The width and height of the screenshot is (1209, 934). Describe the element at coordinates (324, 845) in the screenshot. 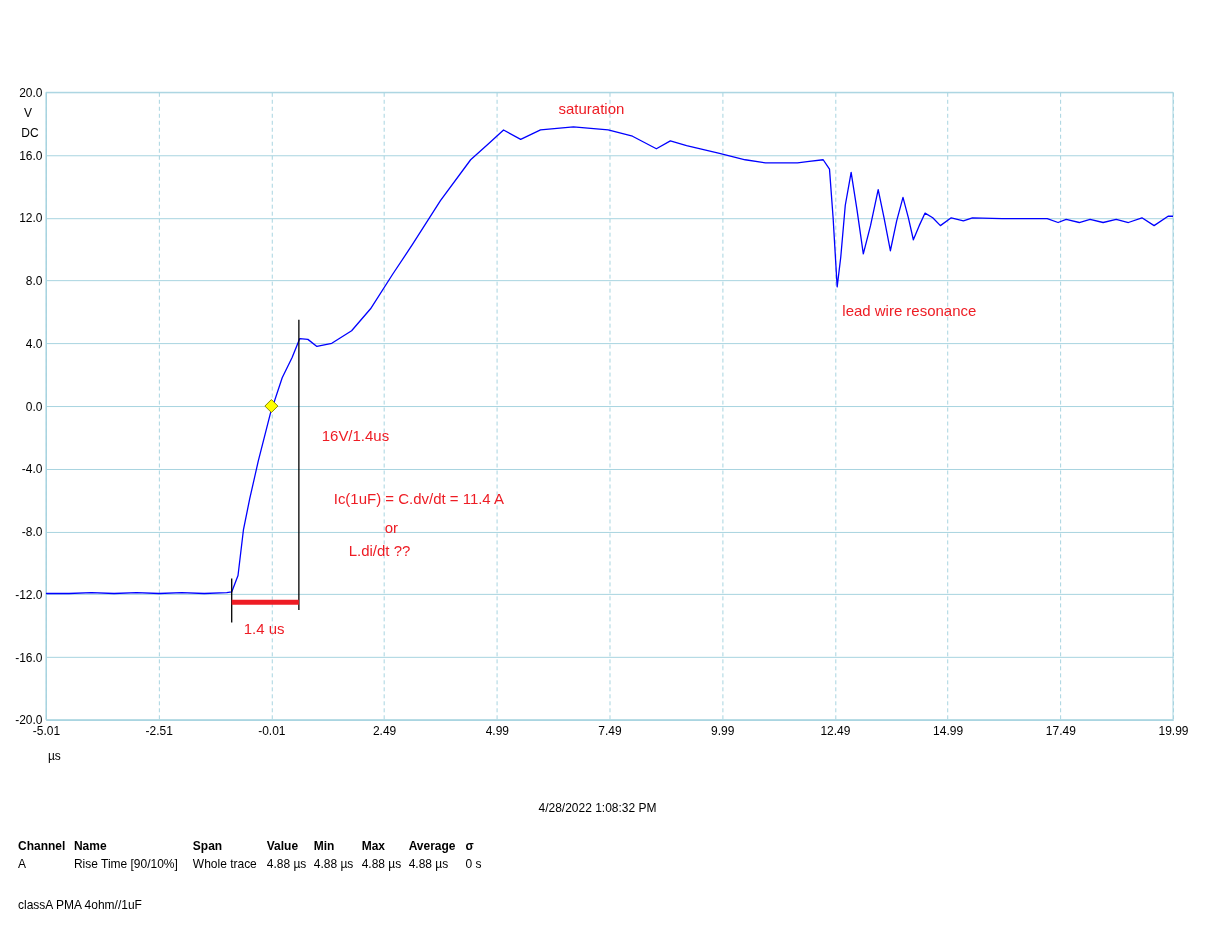

I see `text: Min` at that location.